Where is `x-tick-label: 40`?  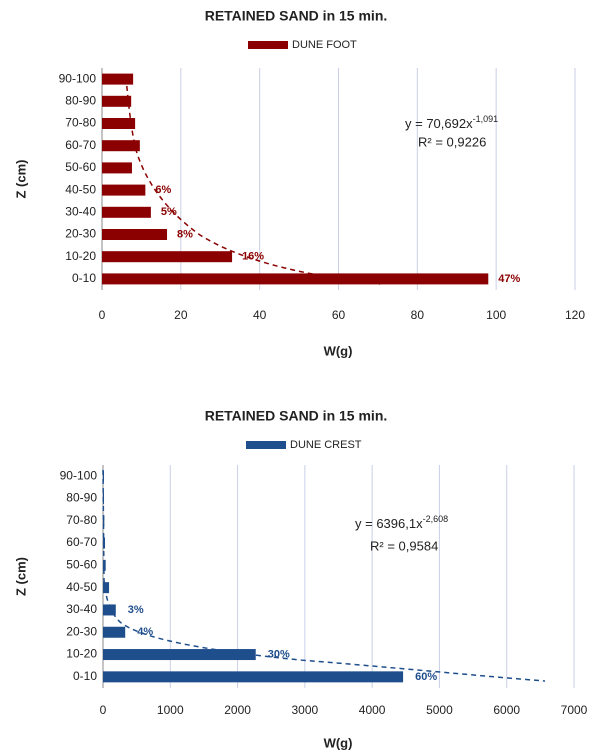
x-tick-label: 40 is located at coordinates (260, 315).